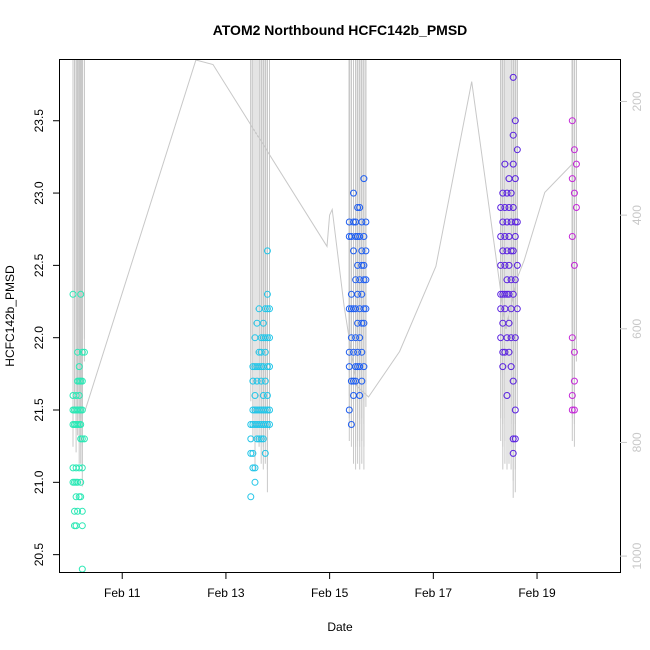  What do you see at coordinates (537, 593) in the screenshot?
I see `x-tick-label: Feb 19` at bounding box center [537, 593].